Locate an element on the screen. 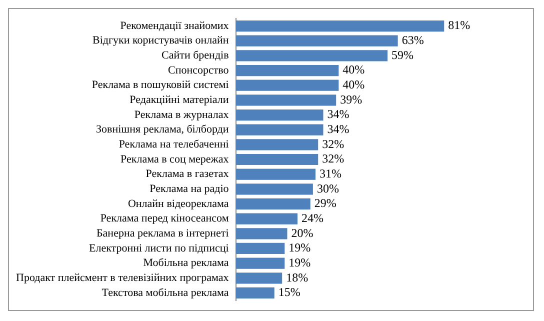 The width and height of the screenshot is (544, 321). y-tick-label: Мобільна реклама is located at coordinates (186, 263).